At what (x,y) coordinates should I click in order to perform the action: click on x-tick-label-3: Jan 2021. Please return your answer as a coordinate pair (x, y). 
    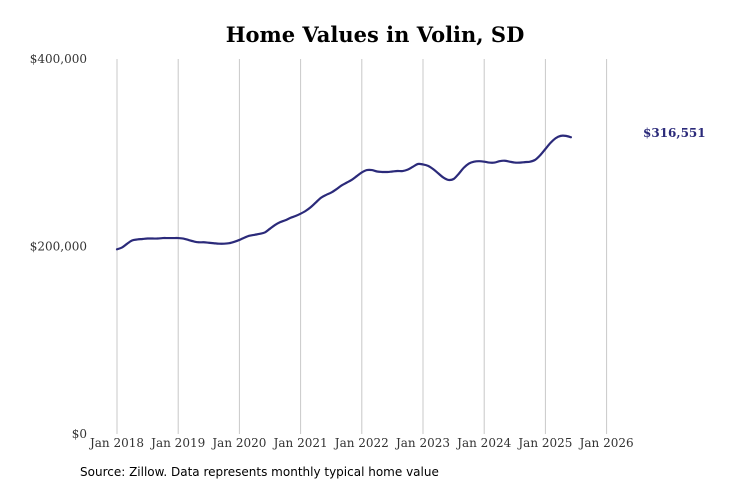
    Looking at the image, I should click on (300, 443).